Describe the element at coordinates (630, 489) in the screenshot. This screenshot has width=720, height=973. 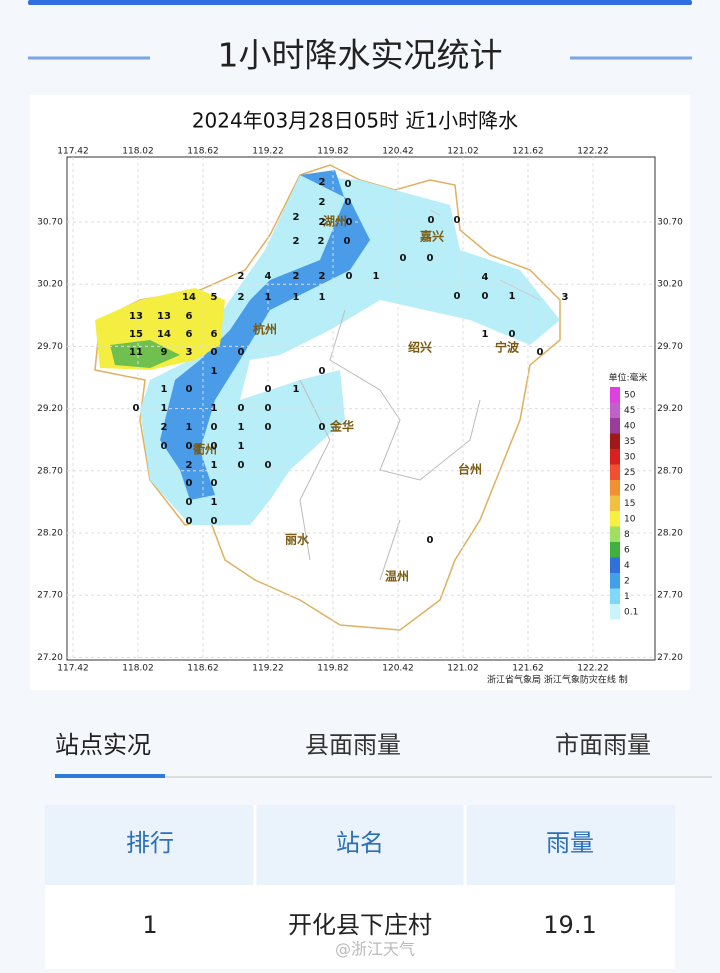
I see `legend-label: 20` at that location.